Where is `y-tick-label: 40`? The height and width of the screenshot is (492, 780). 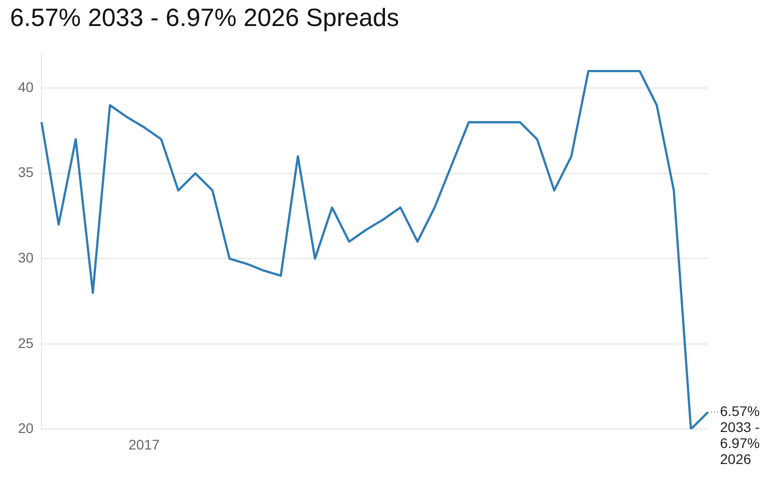
y-tick-label: 40 is located at coordinates (26, 86).